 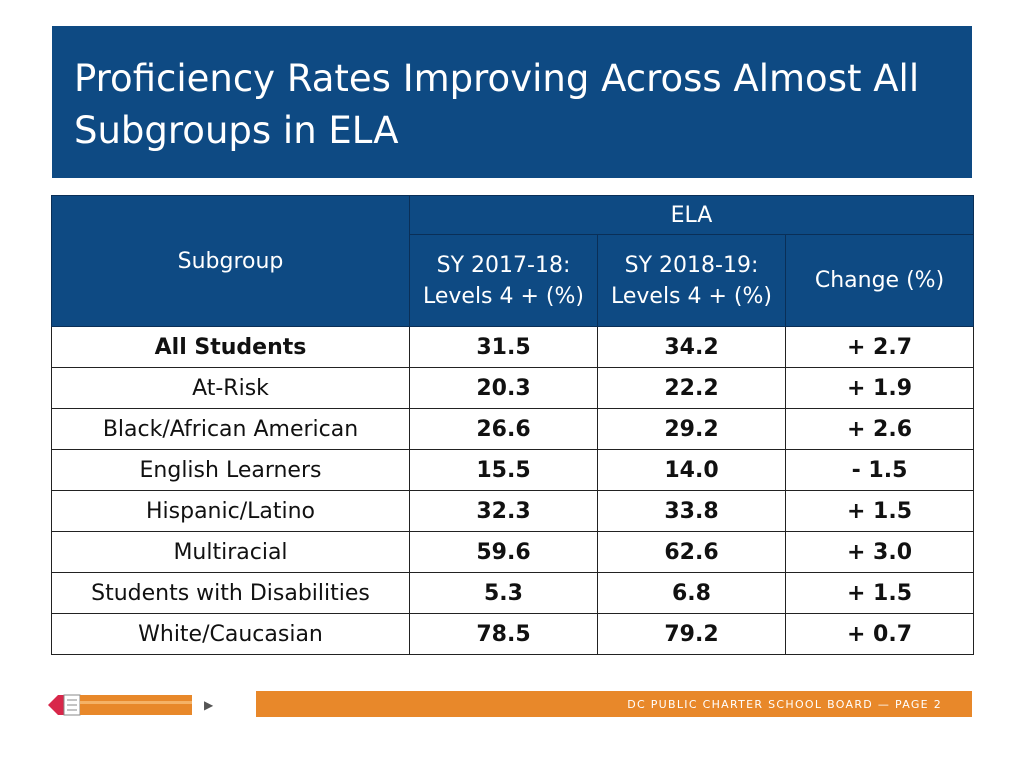 I want to click on sy2018-19-cell: 14.0, so click(x=691, y=470).